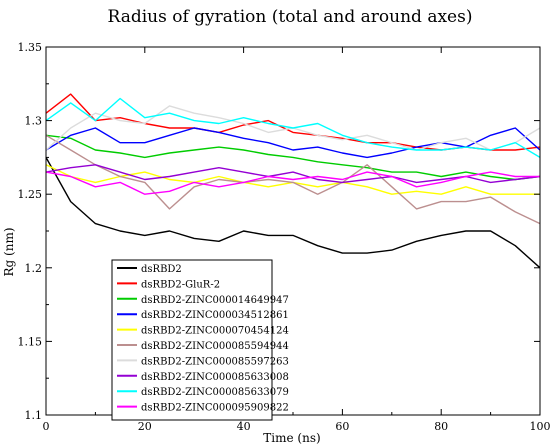 The height and width of the screenshot is (447, 550). Describe the element at coordinates (30, 341) in the screenshot. I see `y-tick-label: 1.15` at that location.